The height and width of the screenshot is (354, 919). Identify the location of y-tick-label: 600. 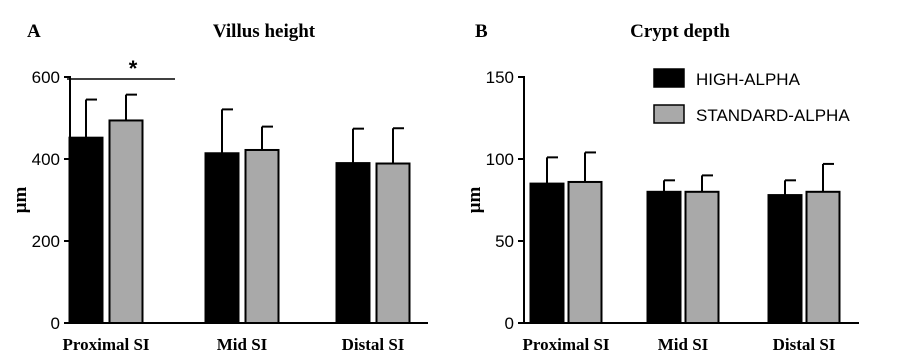
(46, 77).